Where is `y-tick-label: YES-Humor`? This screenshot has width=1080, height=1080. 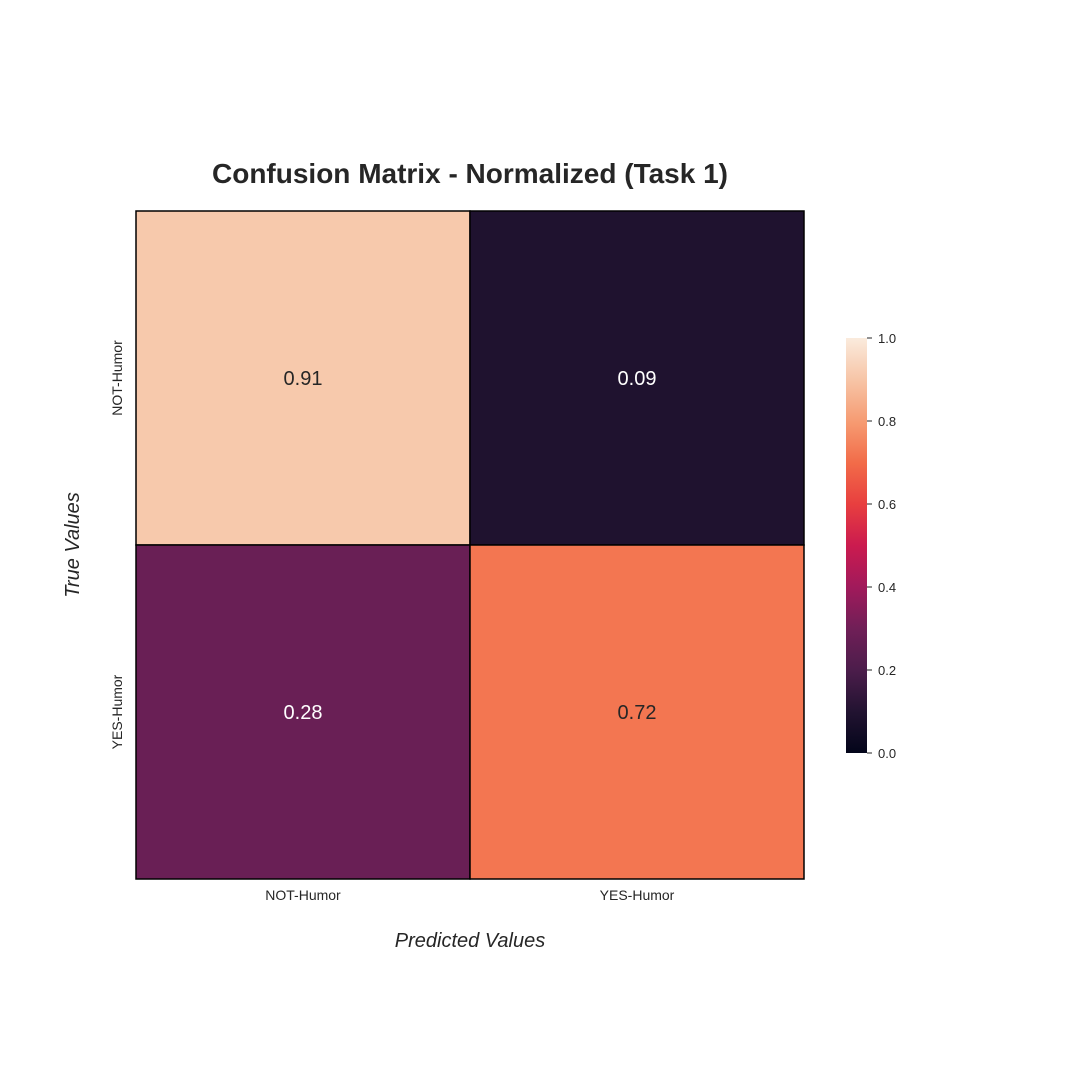 y-tick-label: YES-Humor is located at coordinates (117, 711).